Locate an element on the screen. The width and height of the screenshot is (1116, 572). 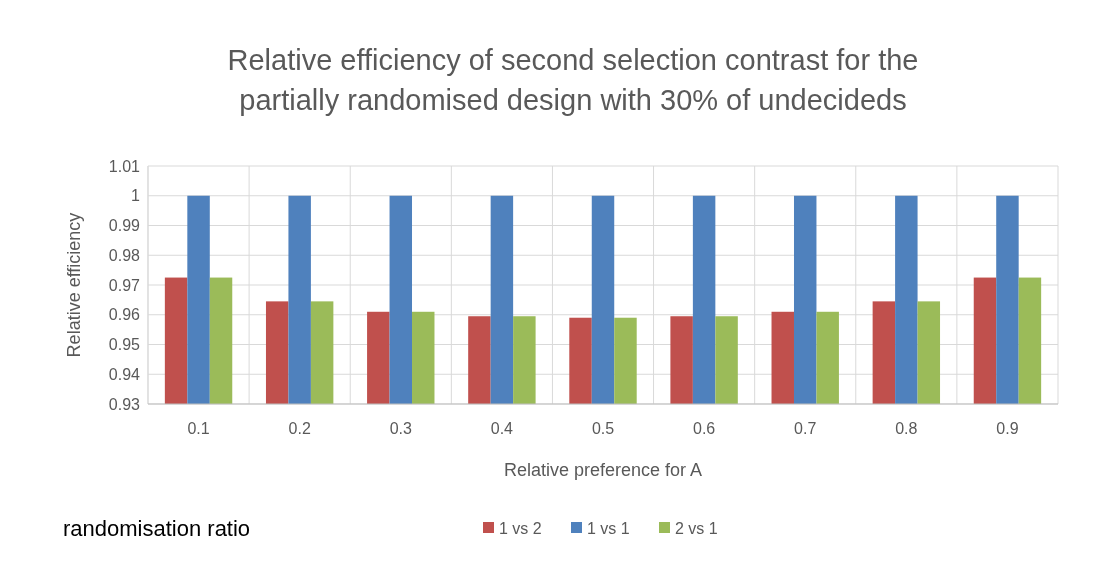
x-tick-label: 0.4 is located at coordinates (502, 428).